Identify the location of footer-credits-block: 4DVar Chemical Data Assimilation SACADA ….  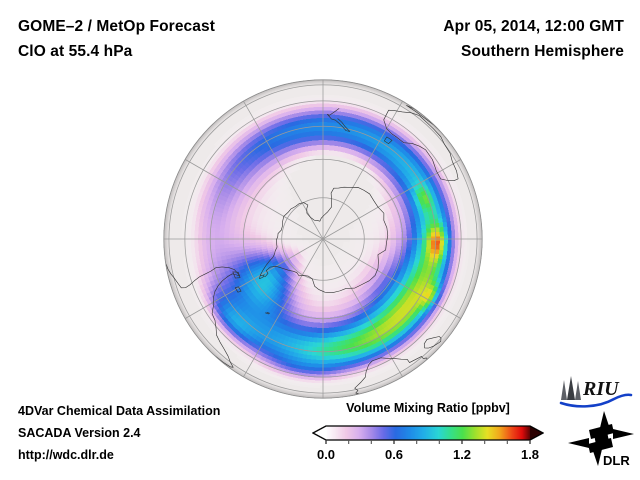
(168, 433).